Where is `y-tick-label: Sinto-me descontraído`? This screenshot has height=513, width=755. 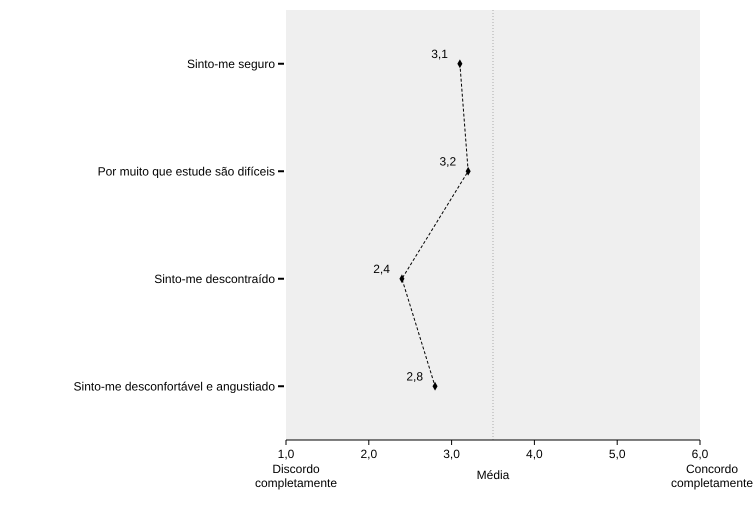
y-tick-label: Sinto-me descontraído is located at coordinates (215, 279).